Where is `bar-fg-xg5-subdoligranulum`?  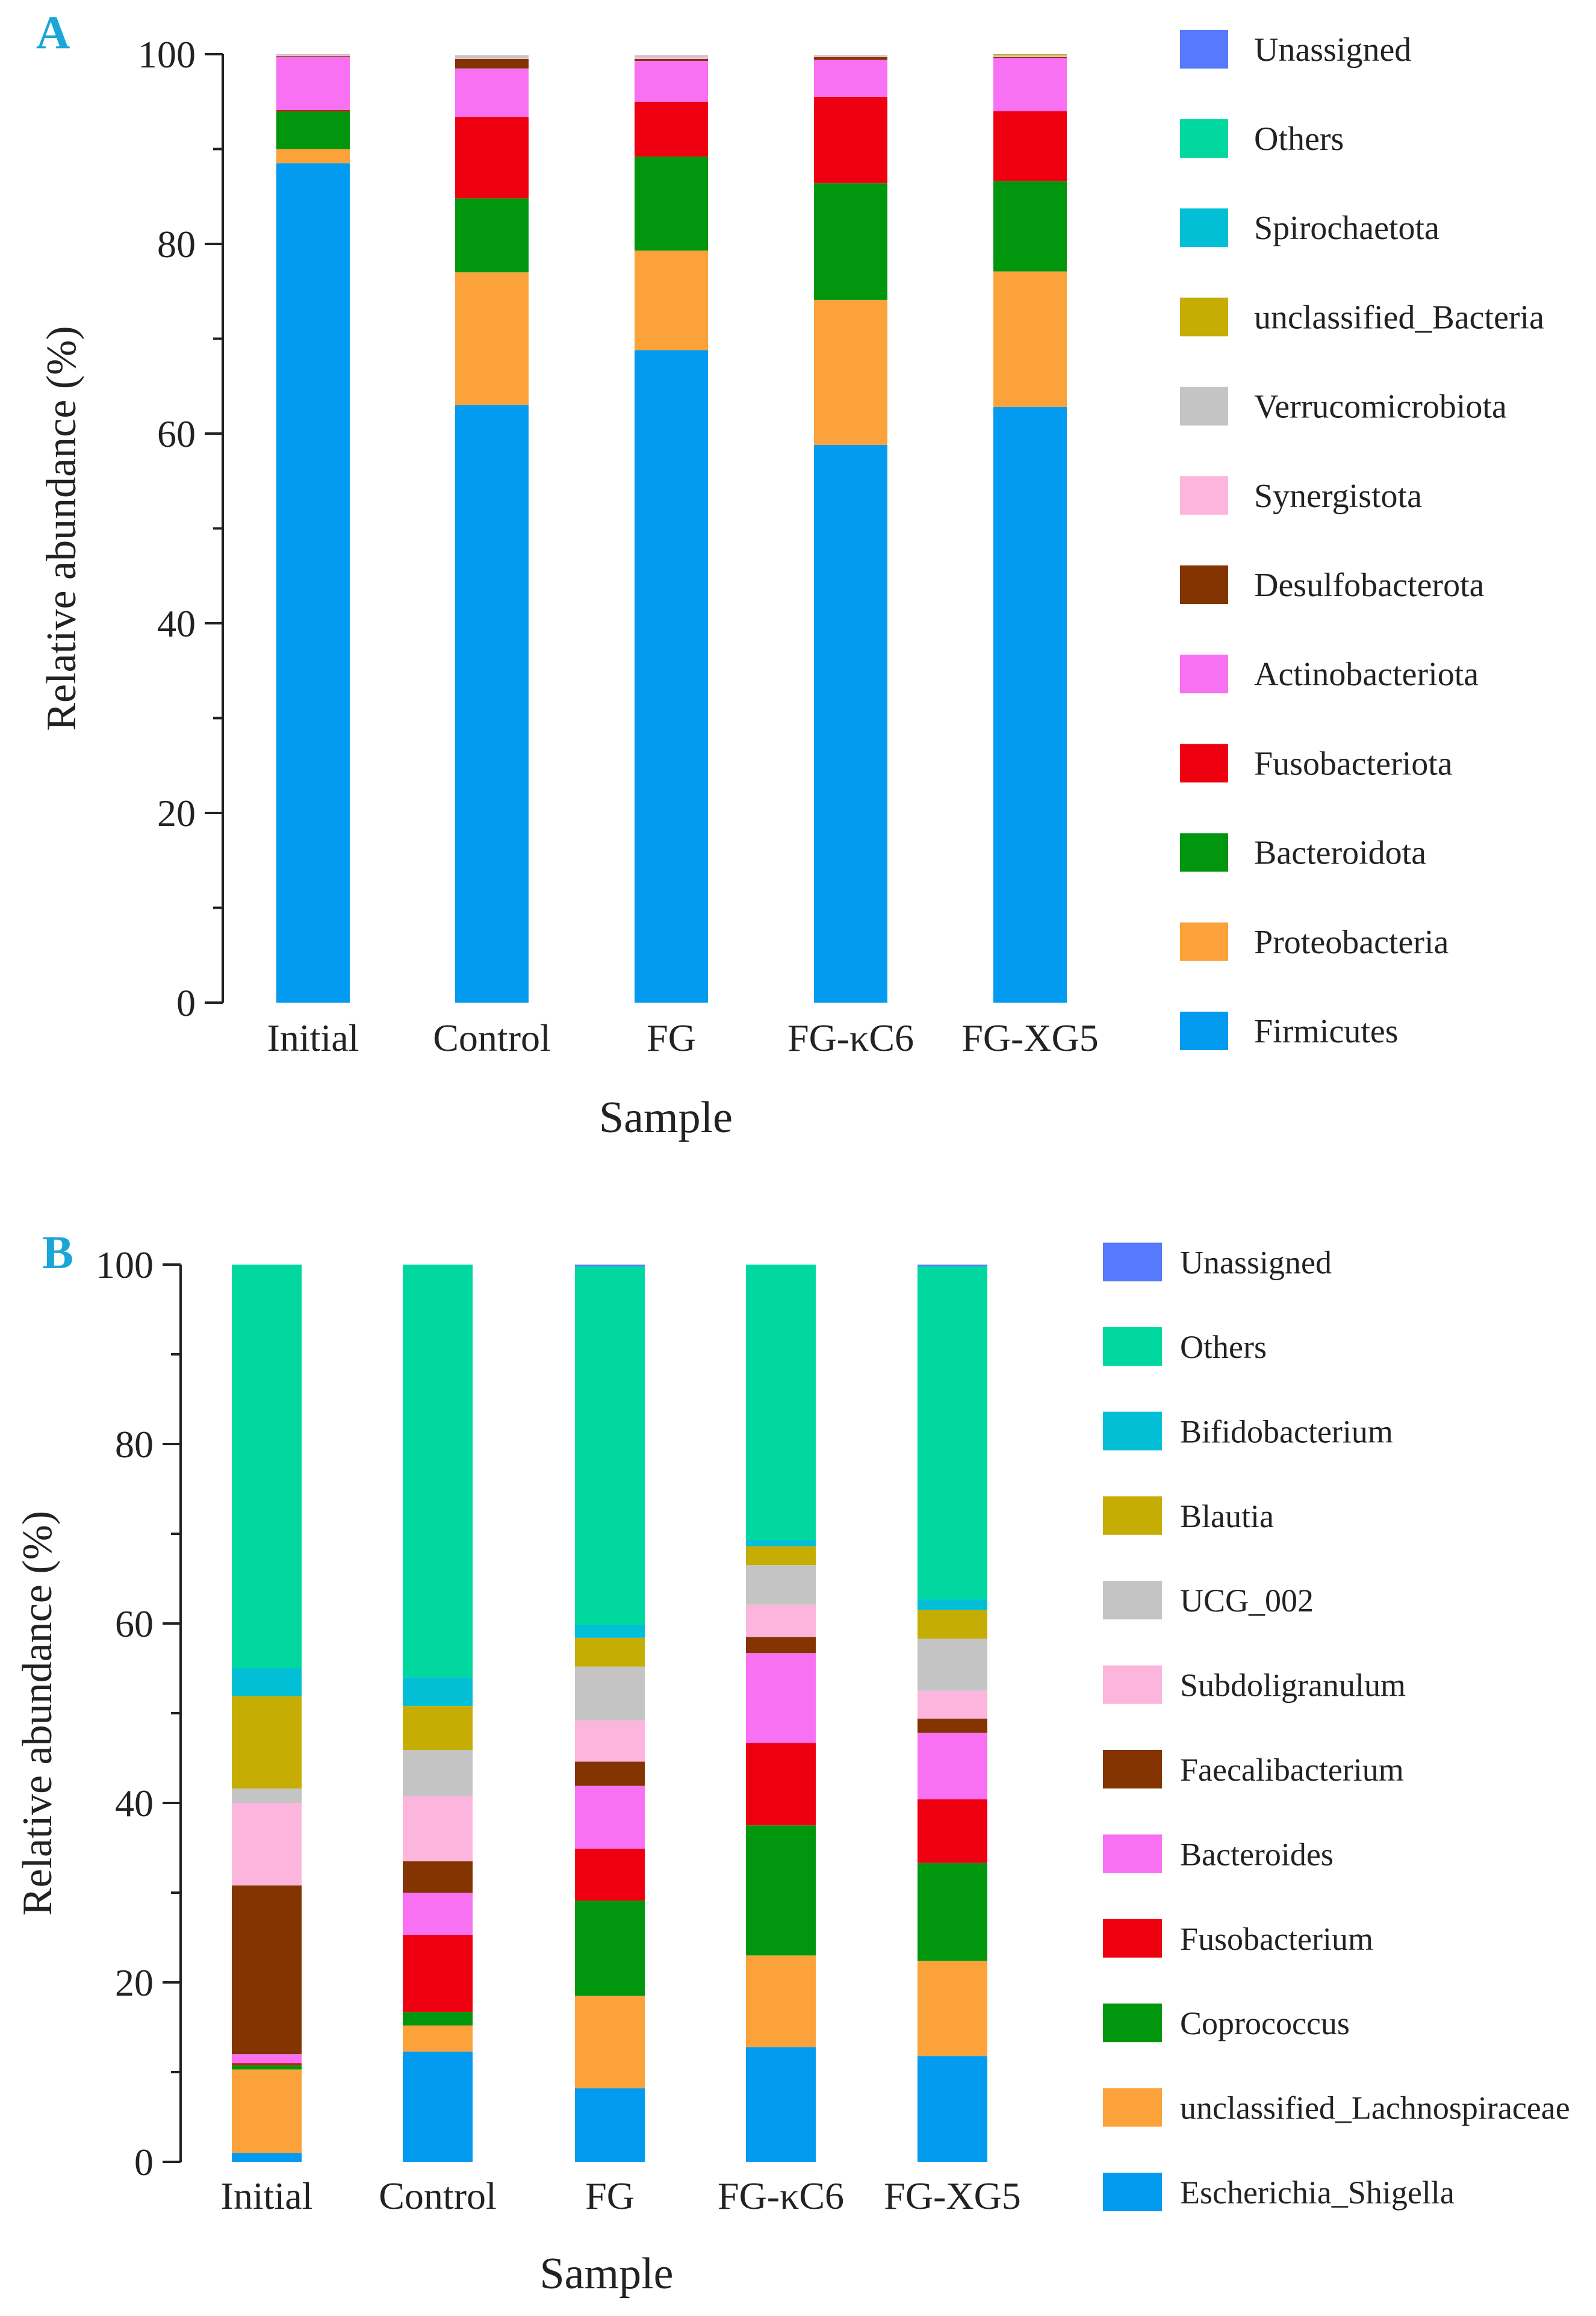
bar-fg-xg5-subdoligranulum is located at coordinates (952, 1704).